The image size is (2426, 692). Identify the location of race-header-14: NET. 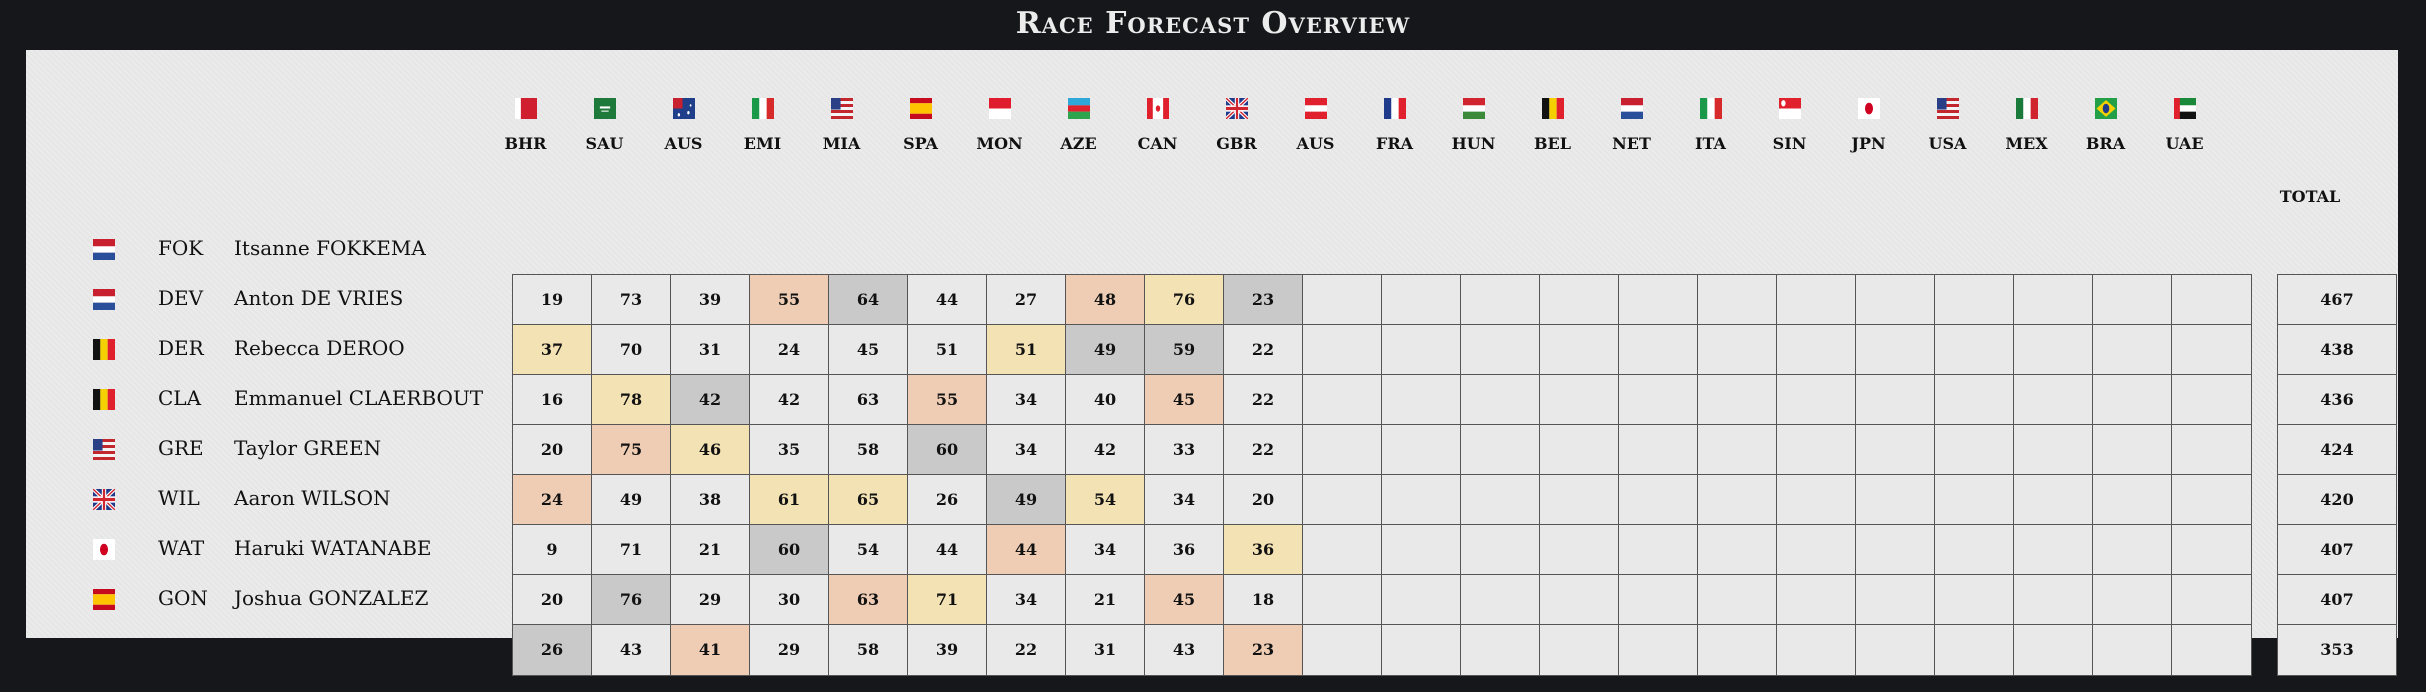
(1631, 125).